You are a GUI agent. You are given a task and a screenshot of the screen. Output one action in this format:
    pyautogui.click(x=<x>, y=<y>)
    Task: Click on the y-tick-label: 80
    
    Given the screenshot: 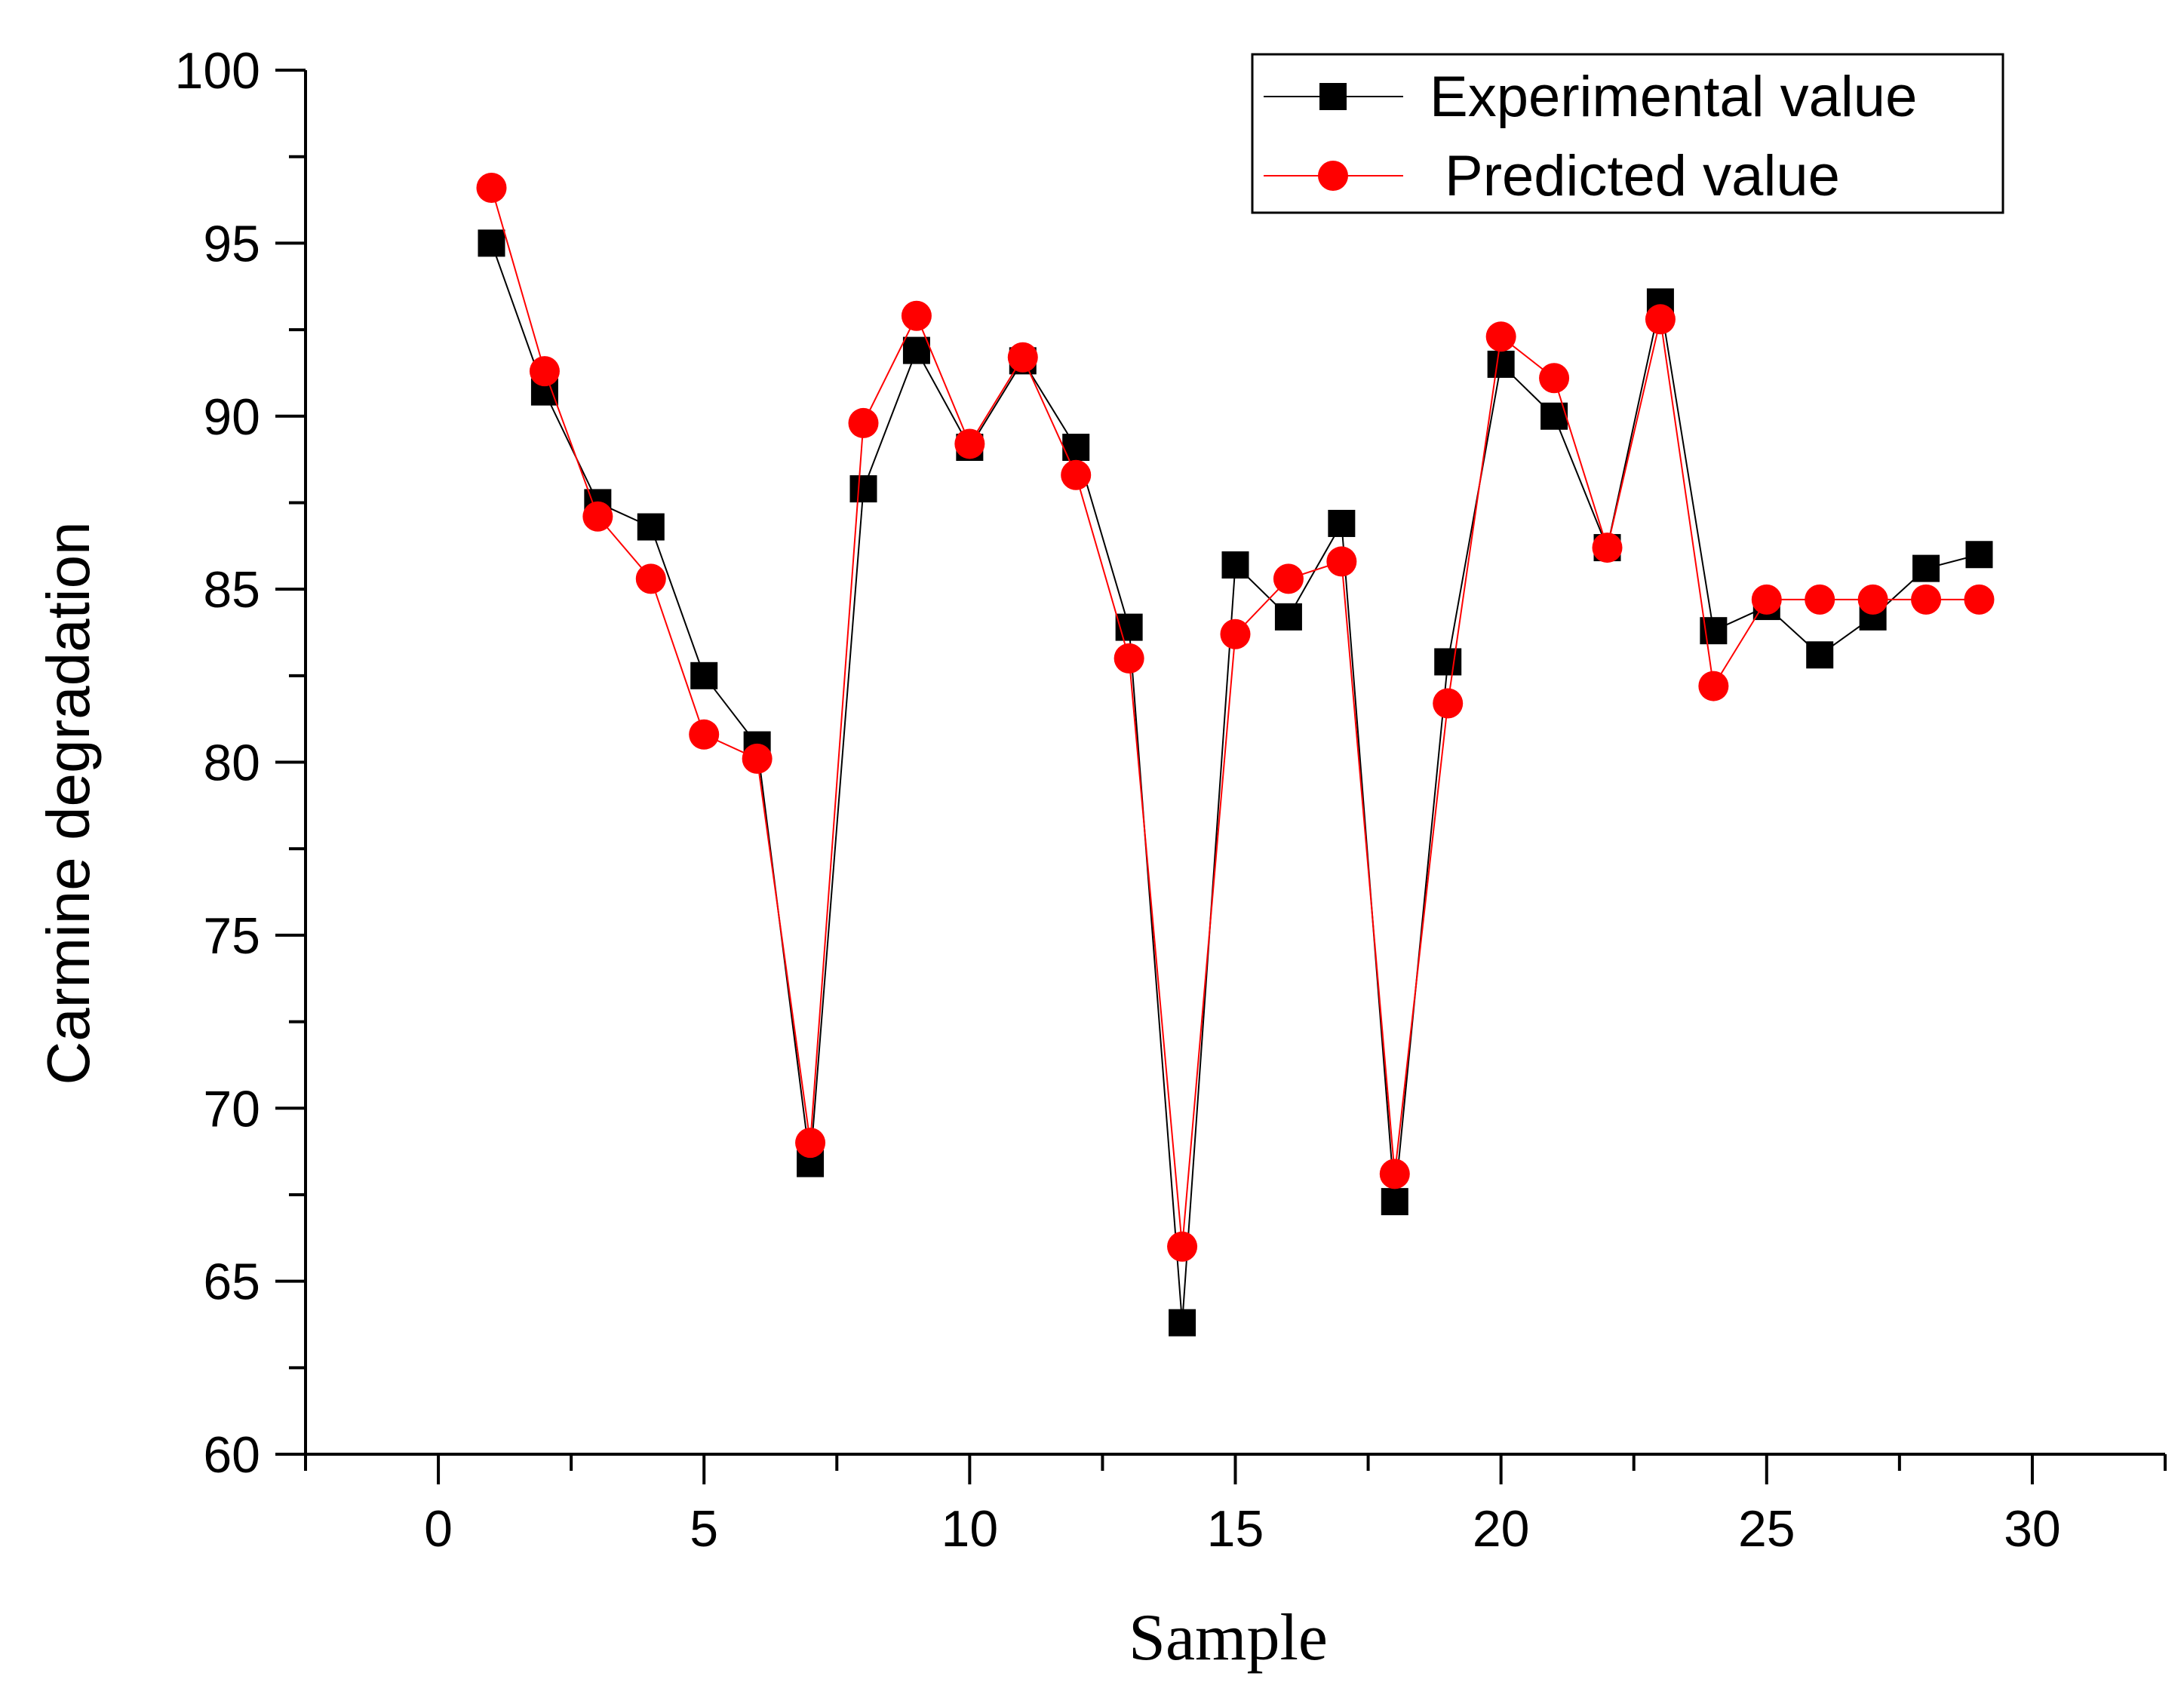 What is the action you would take?
    pyautogui.click(x=231, y=763)
    